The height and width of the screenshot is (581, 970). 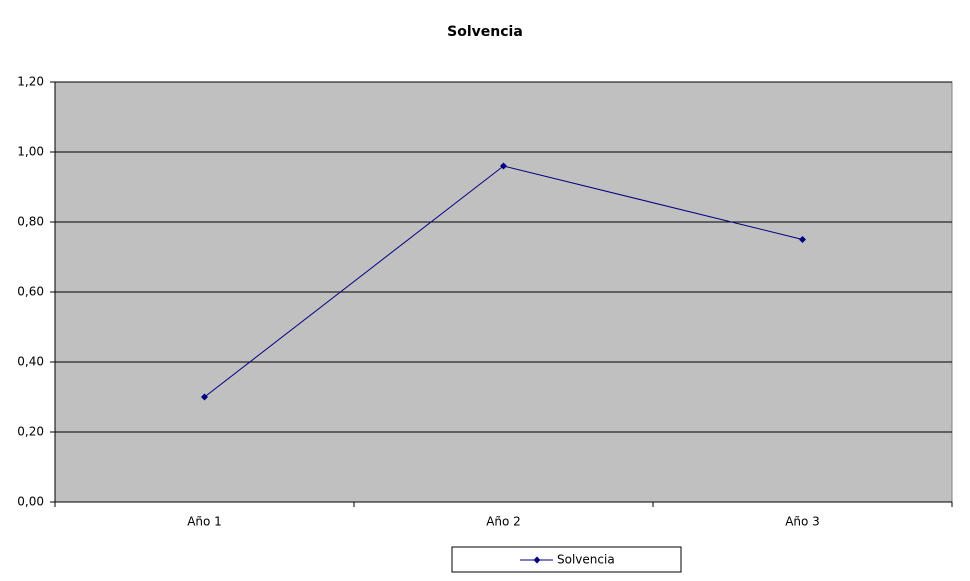 What do you see at coordinates (485, 32) in the screenshot?
I see `chart-title: Solvencia` at bounding box center [485, 32].